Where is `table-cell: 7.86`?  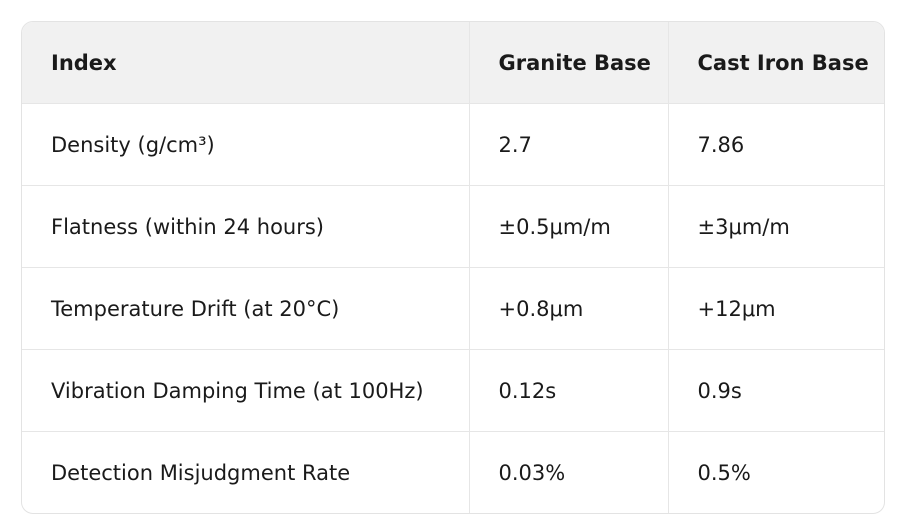 table-cell: 7.86 is located at coordinates (775, 144).